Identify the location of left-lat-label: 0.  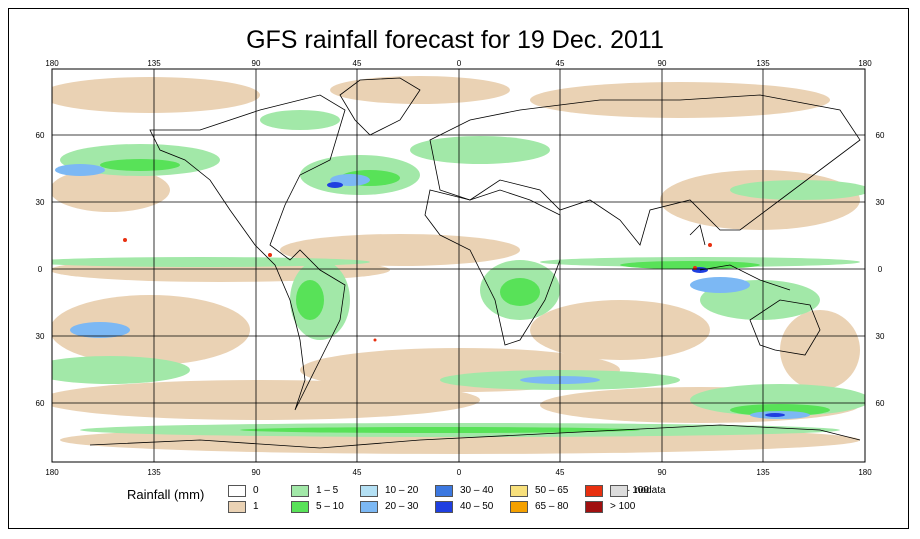
(40, 269).